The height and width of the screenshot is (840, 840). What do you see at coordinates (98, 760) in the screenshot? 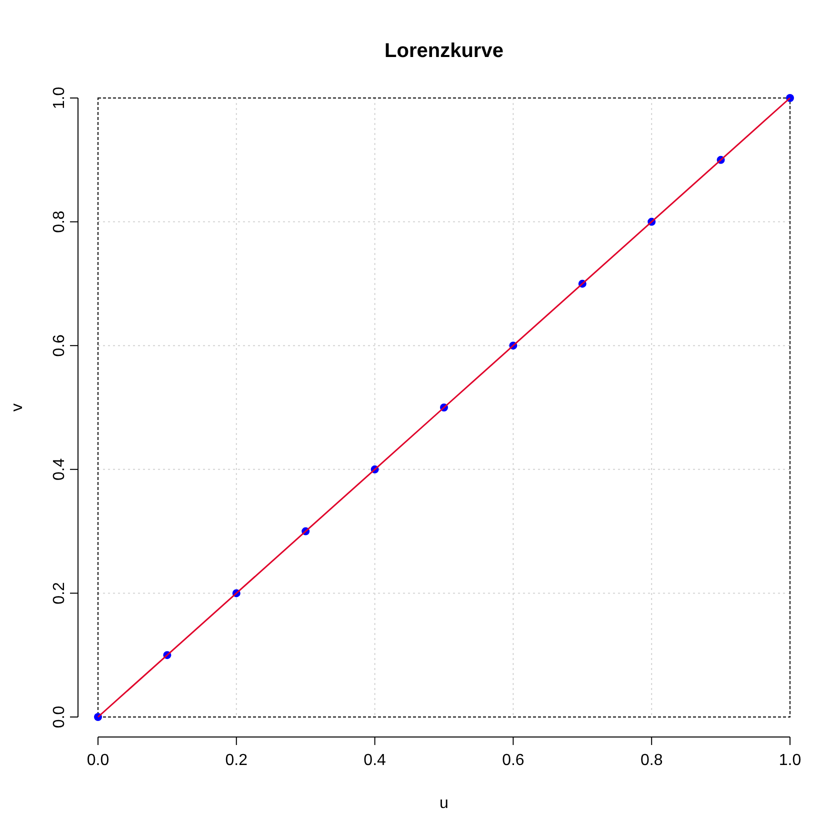
I see `x-tick-label: 0.0` at bounding box center [98, 760].